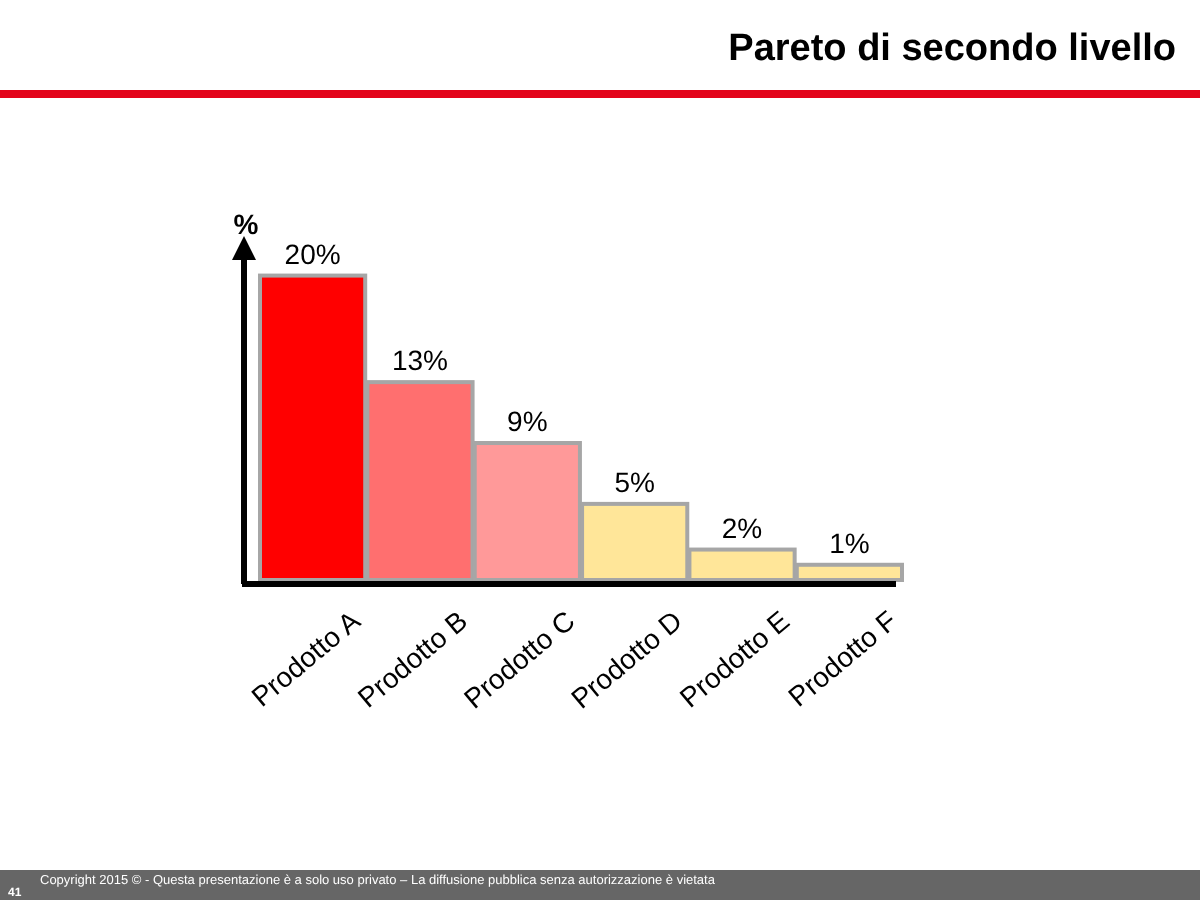  What do you see at coordinates (527, 421) in the screenshot?
I see `data-label: 9%` at bounding box center [527, 421].